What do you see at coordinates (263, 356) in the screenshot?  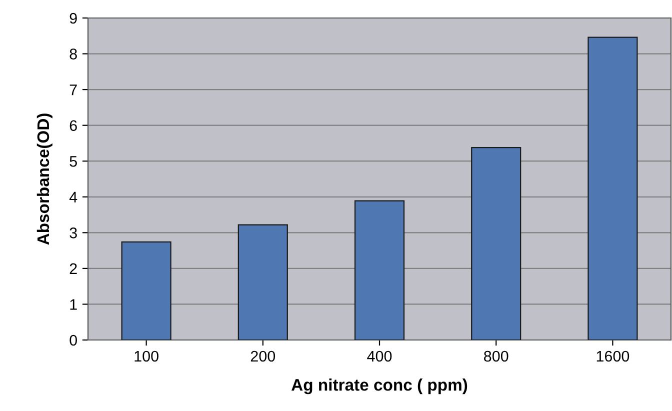 I see `x-tick-label: 200` at bounding box center [263, 356].